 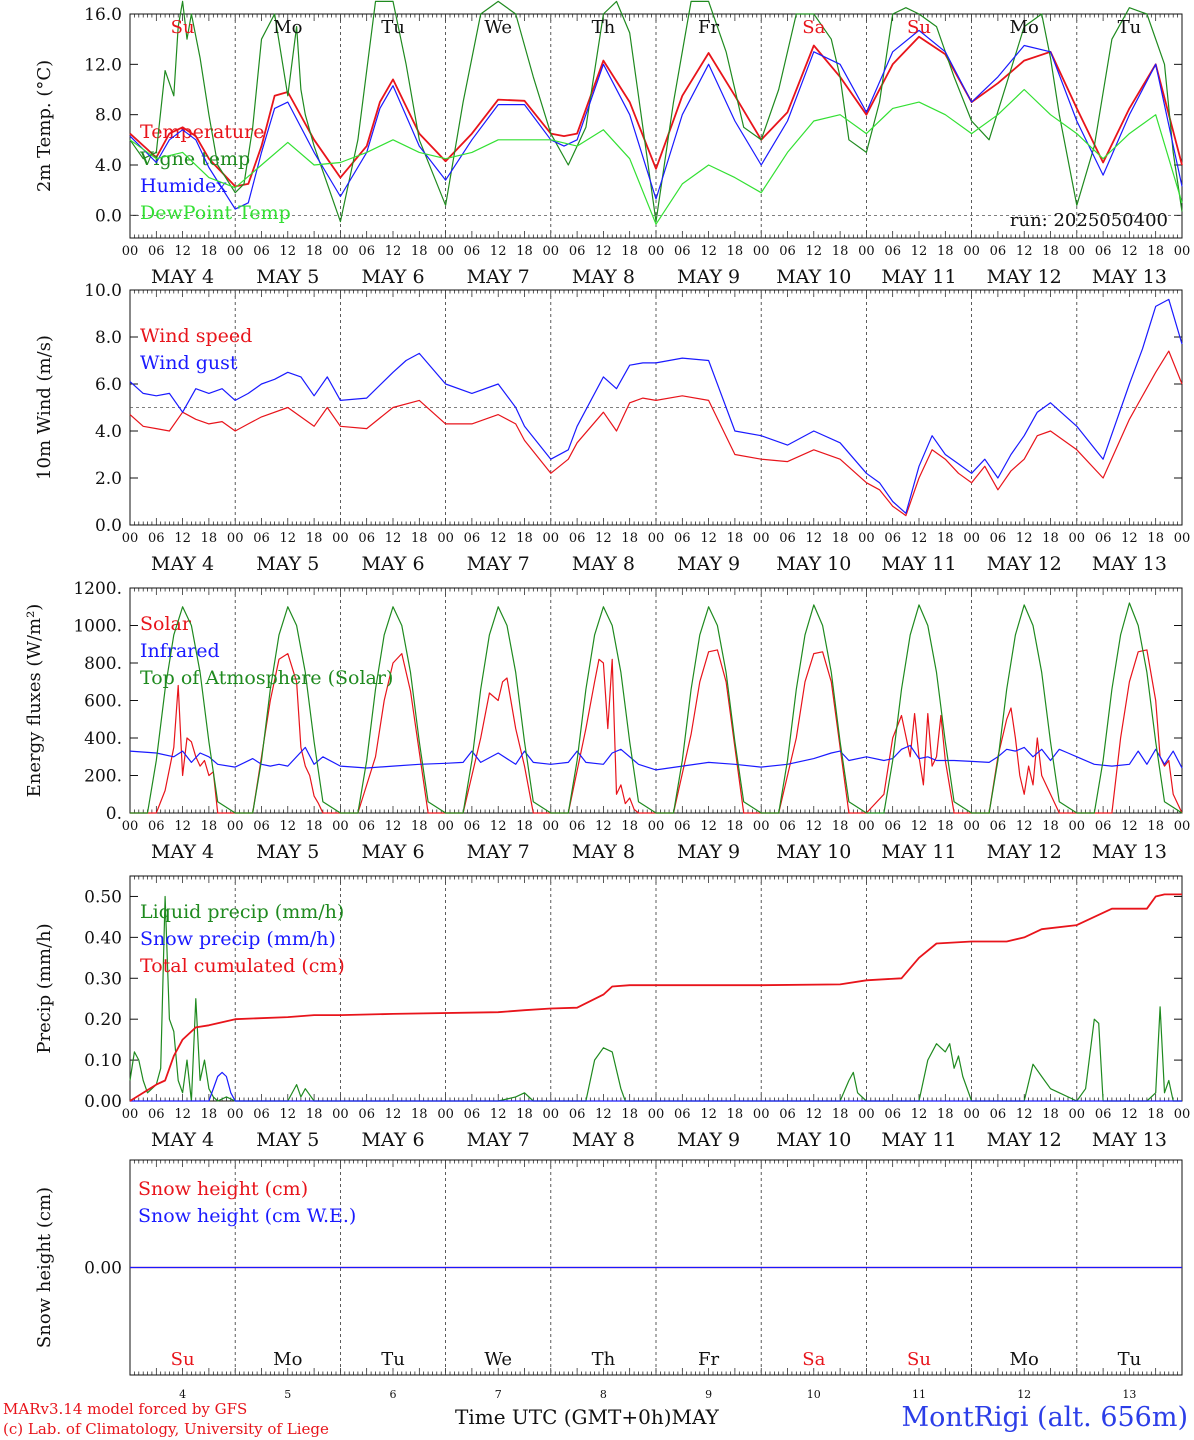 What do you see at coordinates (238, 939) in the screenshot?
I see `legend-entry: Snow precip (mm/h)` at bounding box center [238, 939].